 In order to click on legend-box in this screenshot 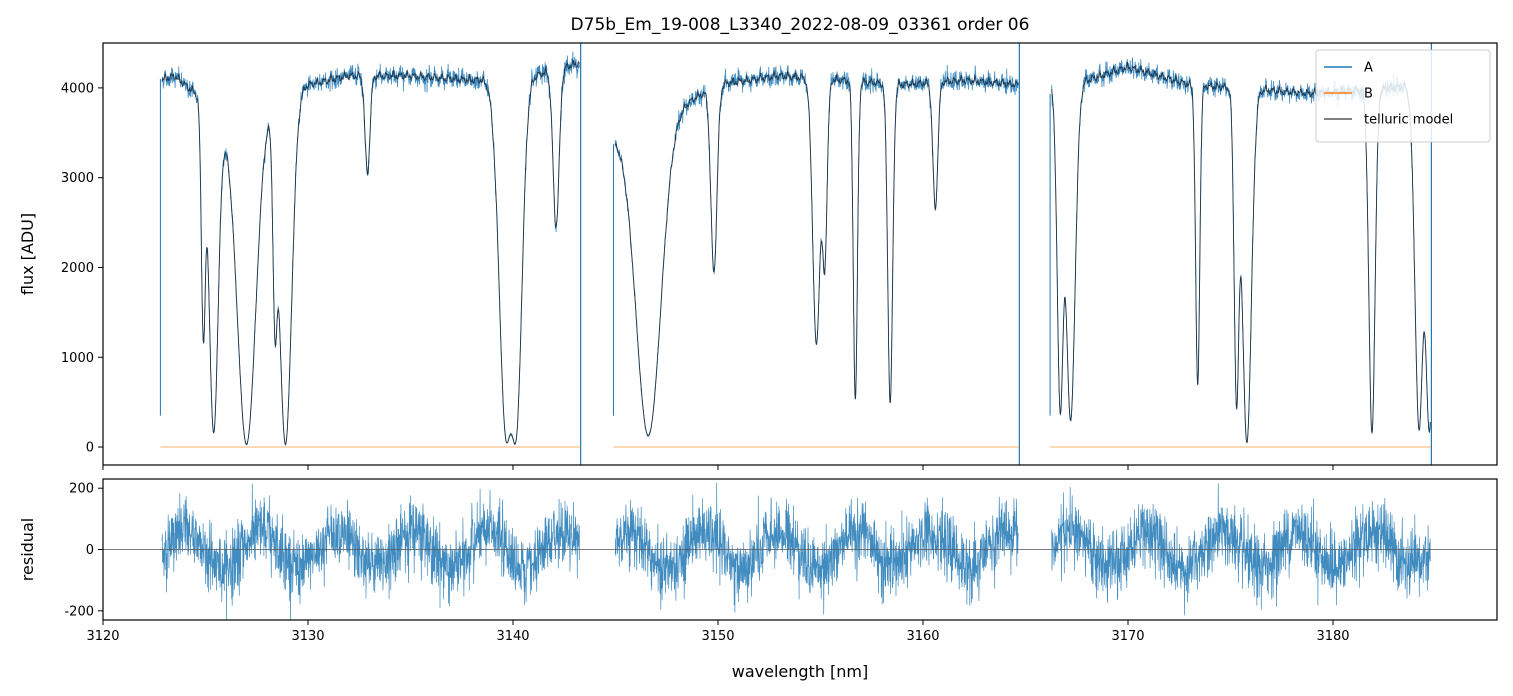, I will do `click(1403, 96)`.